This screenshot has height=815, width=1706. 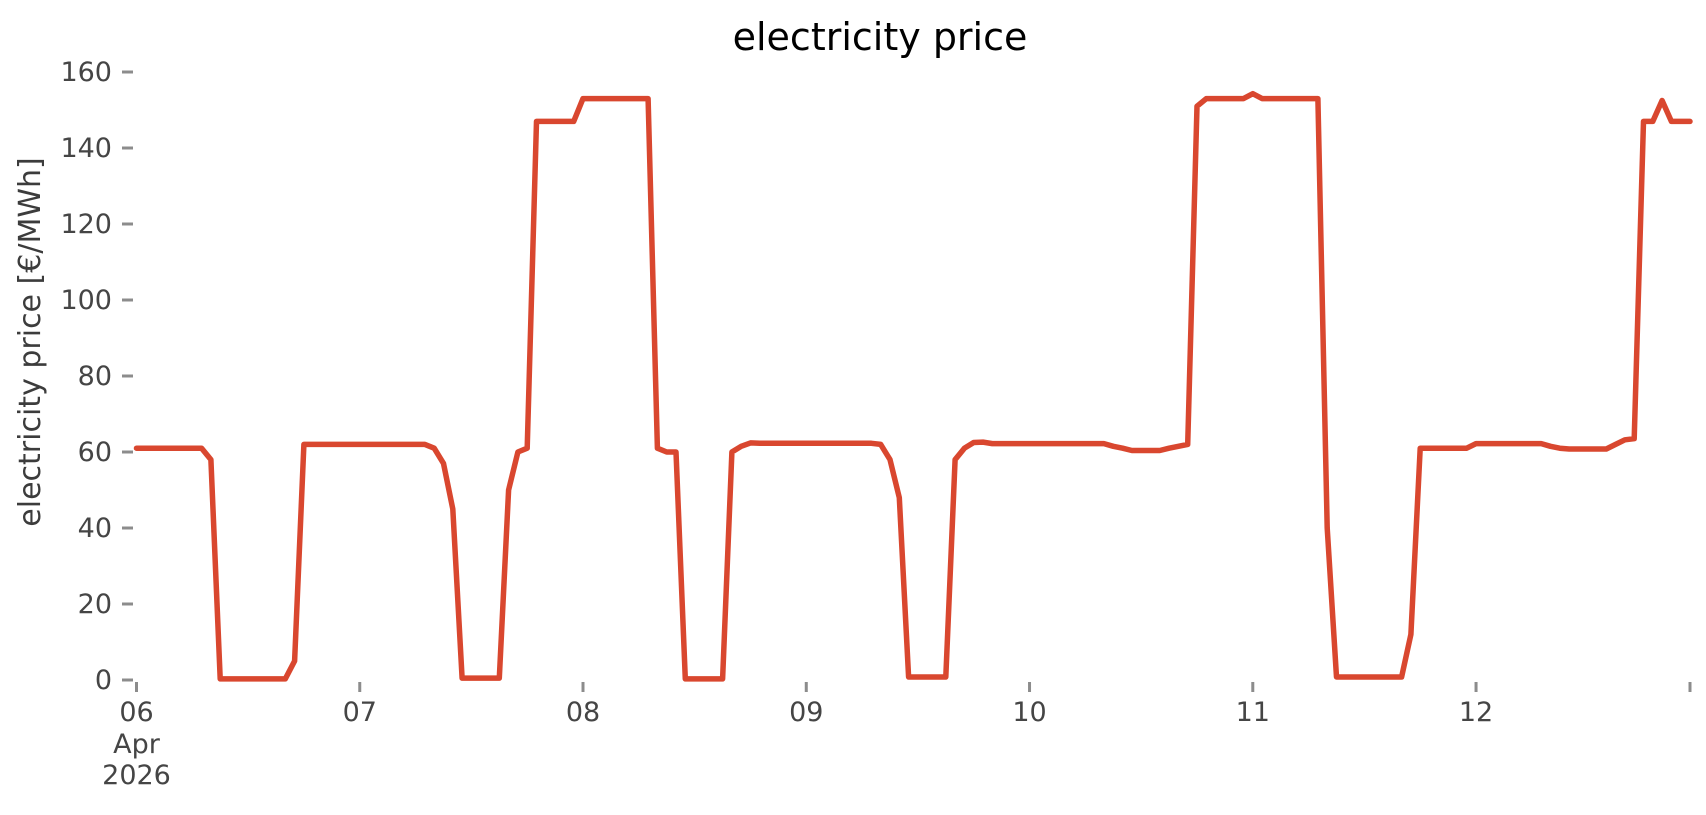 I want to click on x-tick-label: 07, so click(x=360, y=712).